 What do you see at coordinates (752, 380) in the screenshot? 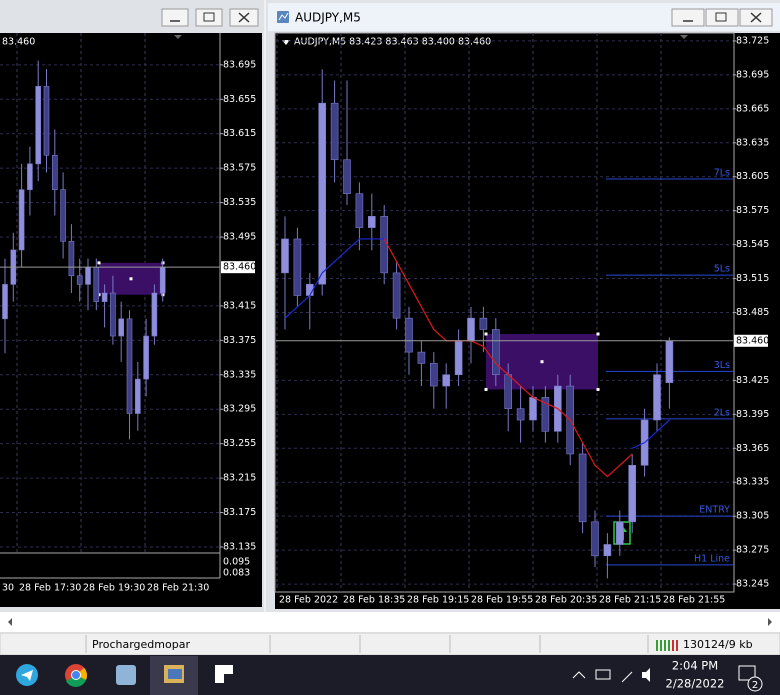
I see `y-tick-label: 83.425` at bounding box center [752, 380].